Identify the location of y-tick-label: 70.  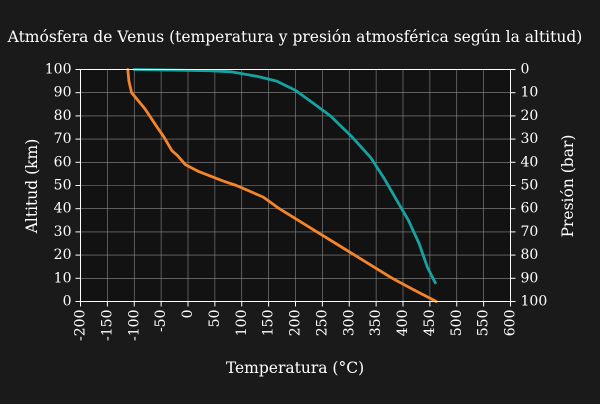
(63, 139).